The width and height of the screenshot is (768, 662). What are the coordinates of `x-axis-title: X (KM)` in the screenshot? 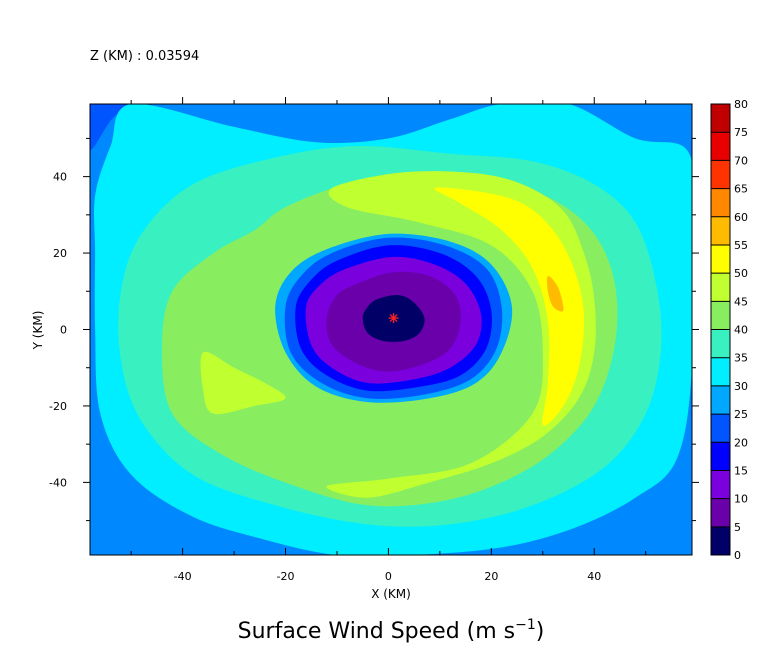 It's located at (391, 594).